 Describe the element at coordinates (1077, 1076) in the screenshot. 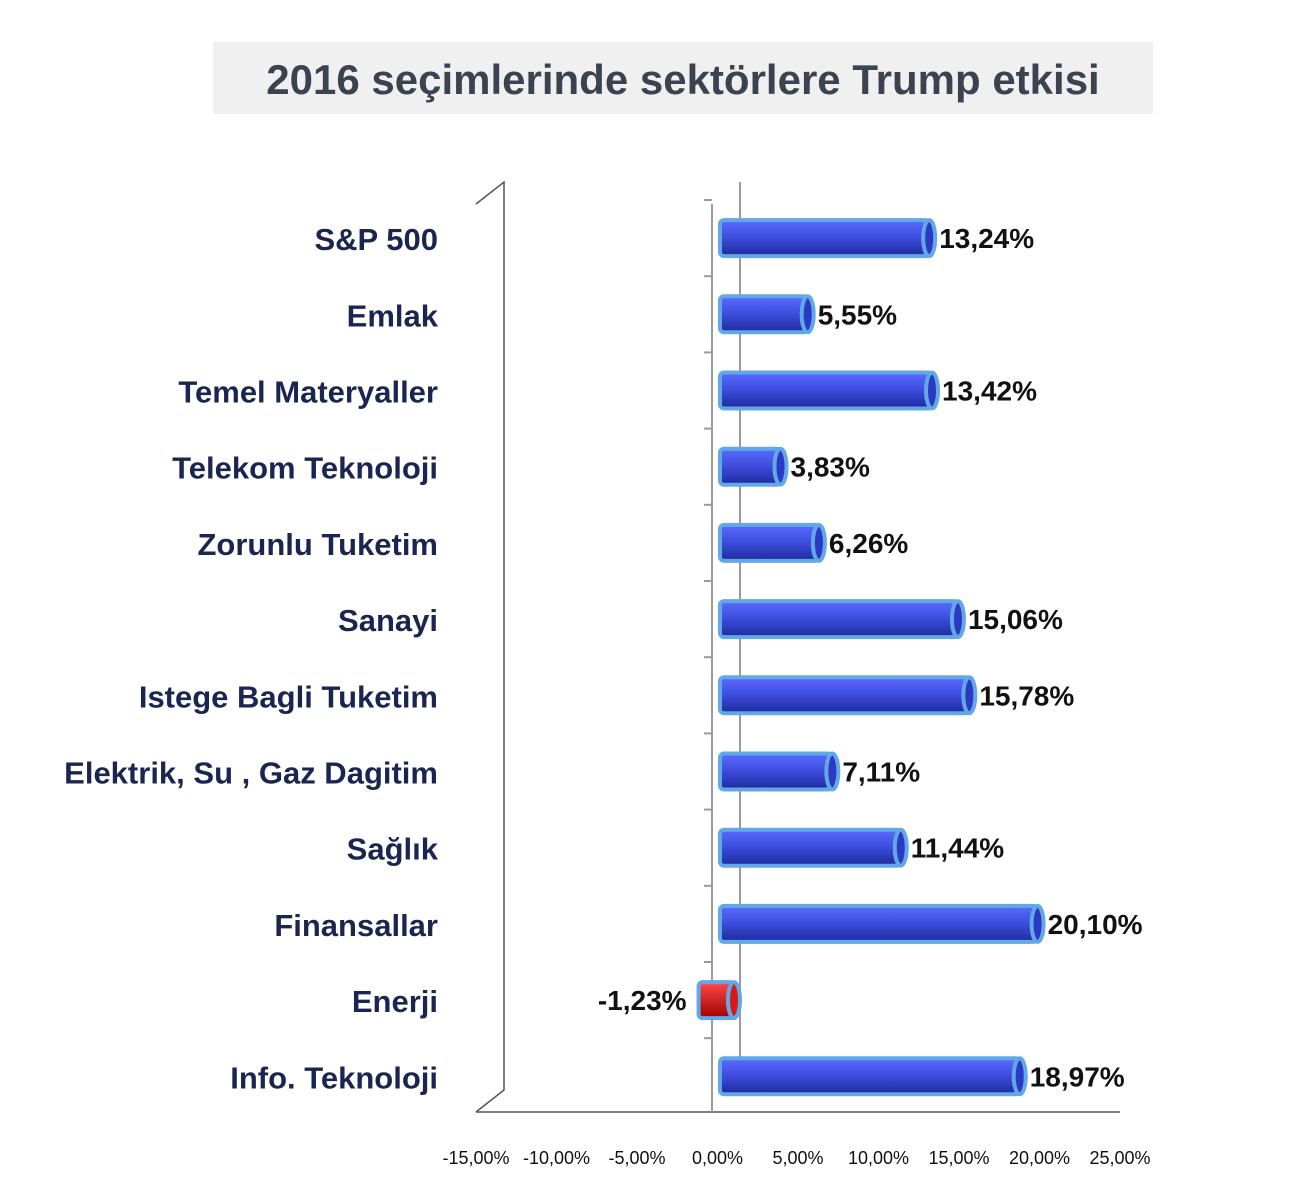

I see `value-label: 18,97%` at that location.